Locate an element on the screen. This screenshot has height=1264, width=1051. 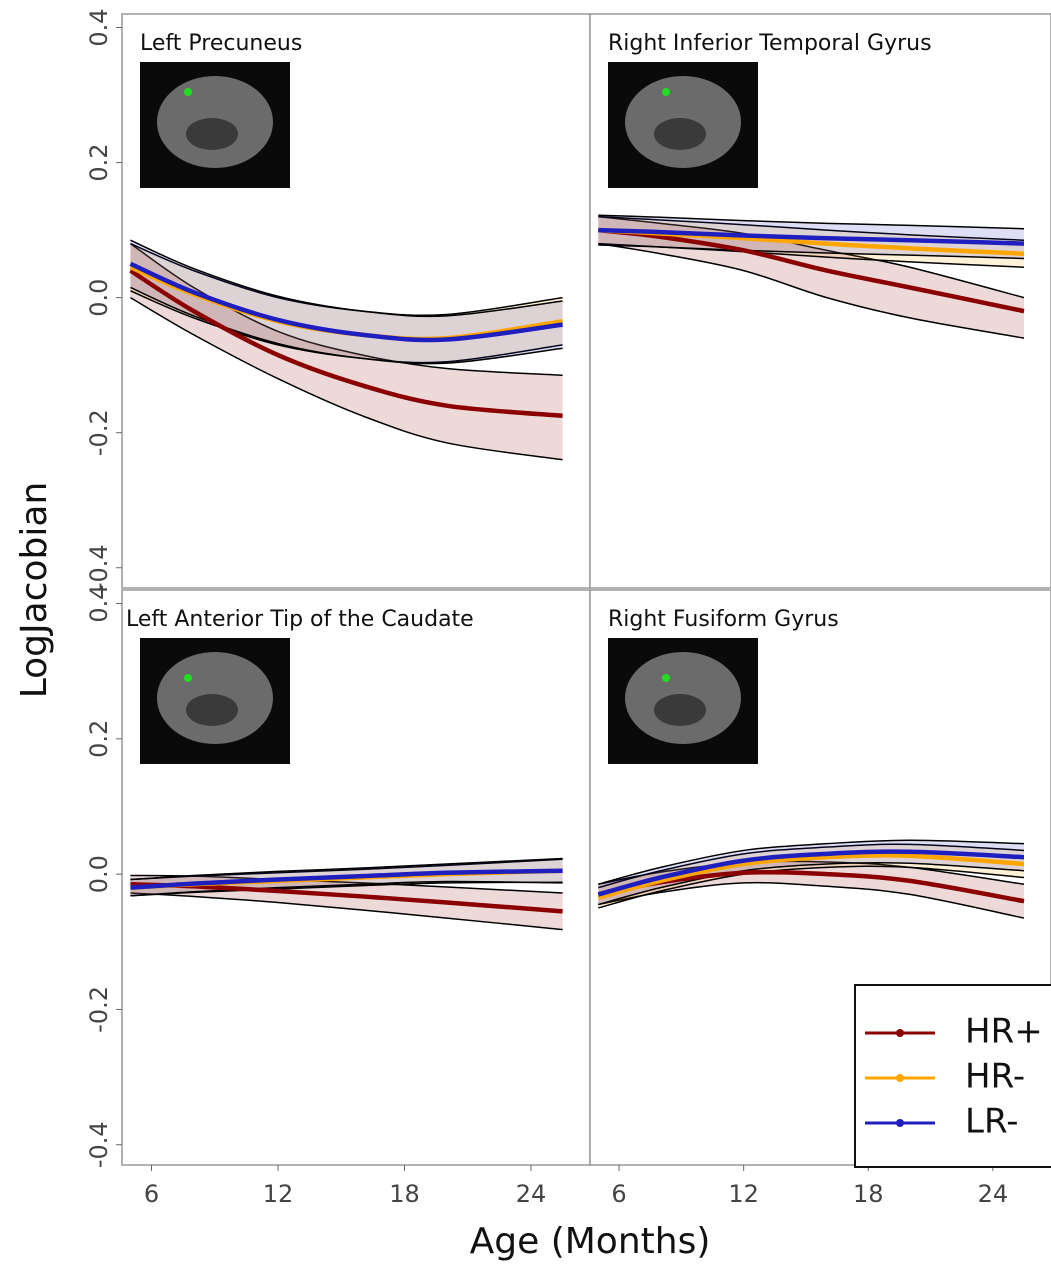
y-axis-title: LogJacobian is located at coordinates (34, 590).